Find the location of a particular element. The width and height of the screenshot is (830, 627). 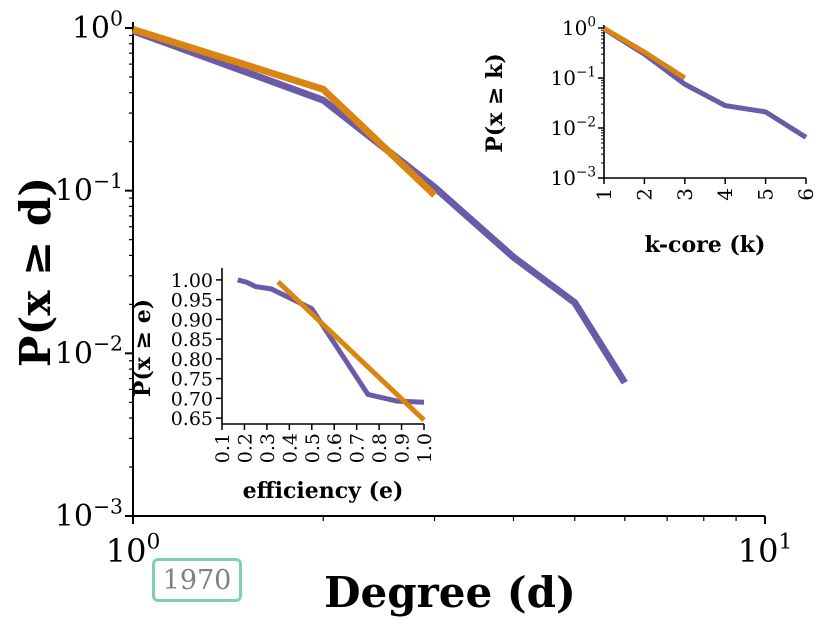

efficiency-x-tick-label: 0.2 is located at coordinates (245, 448).